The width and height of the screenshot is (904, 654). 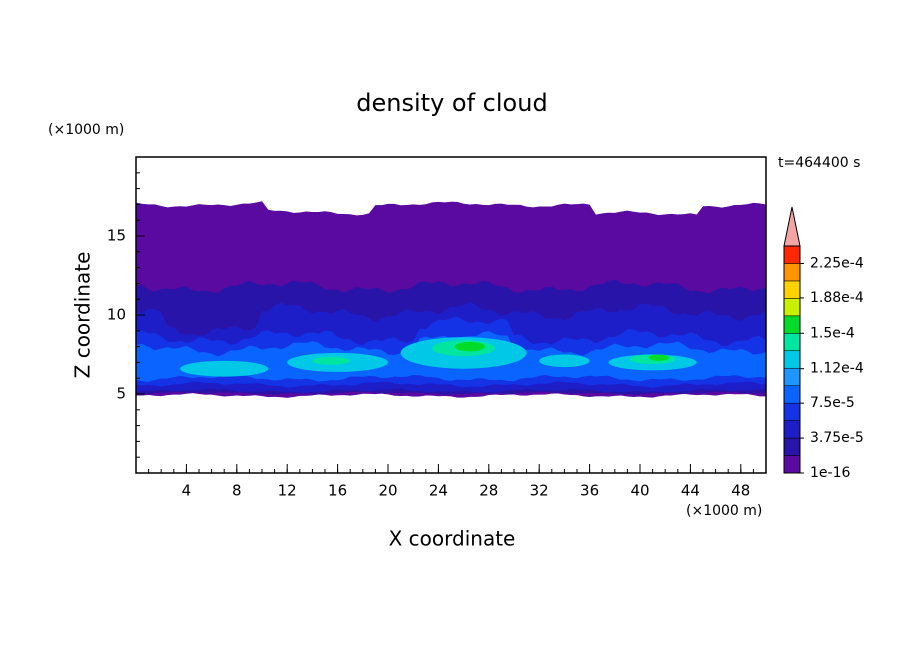 I want to click on colorbar-extend, so click(x=792, y=226).